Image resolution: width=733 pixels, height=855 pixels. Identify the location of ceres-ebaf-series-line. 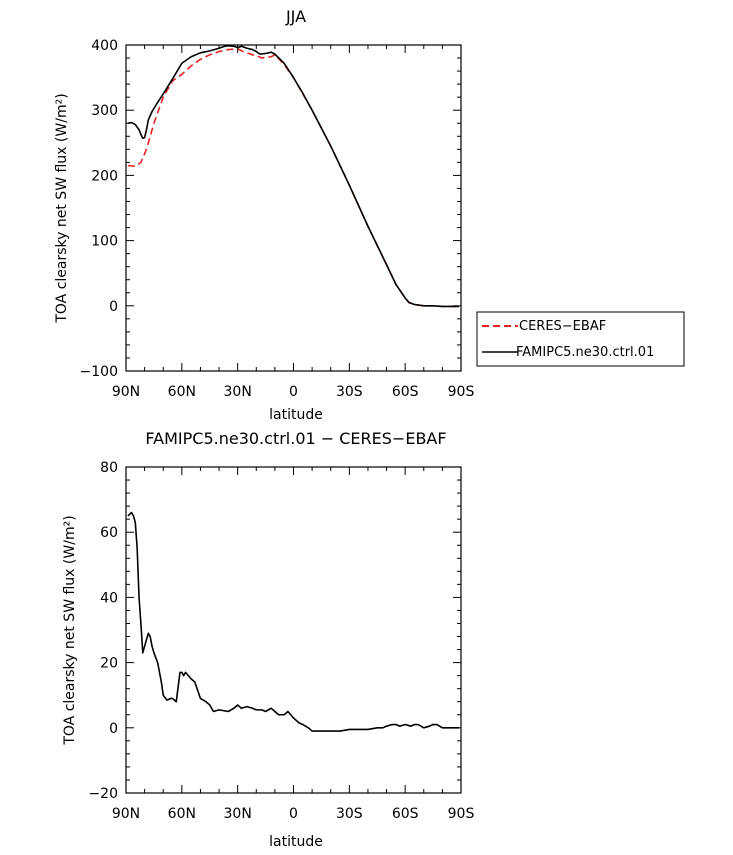
(293, 178).